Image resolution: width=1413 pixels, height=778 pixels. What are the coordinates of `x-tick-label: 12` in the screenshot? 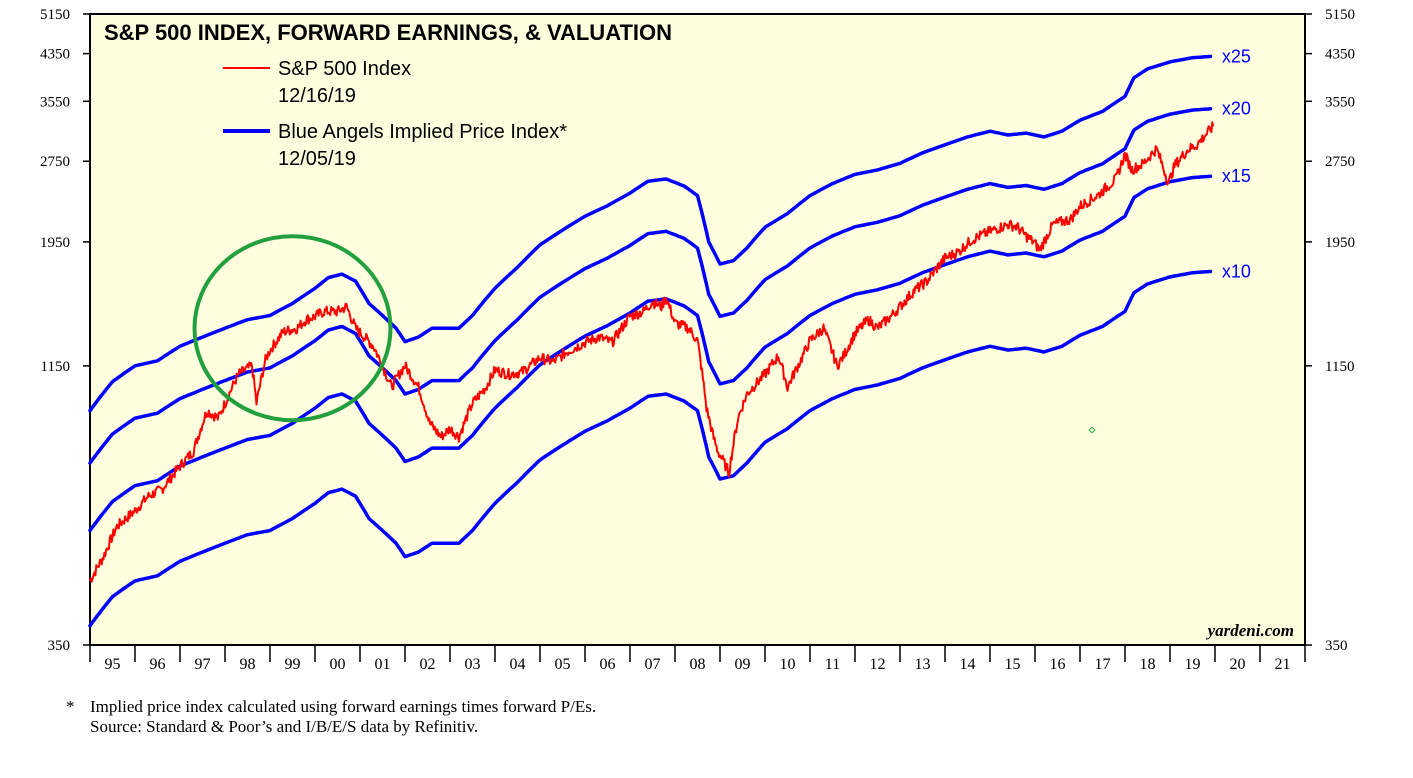 It's located at (878, 664).